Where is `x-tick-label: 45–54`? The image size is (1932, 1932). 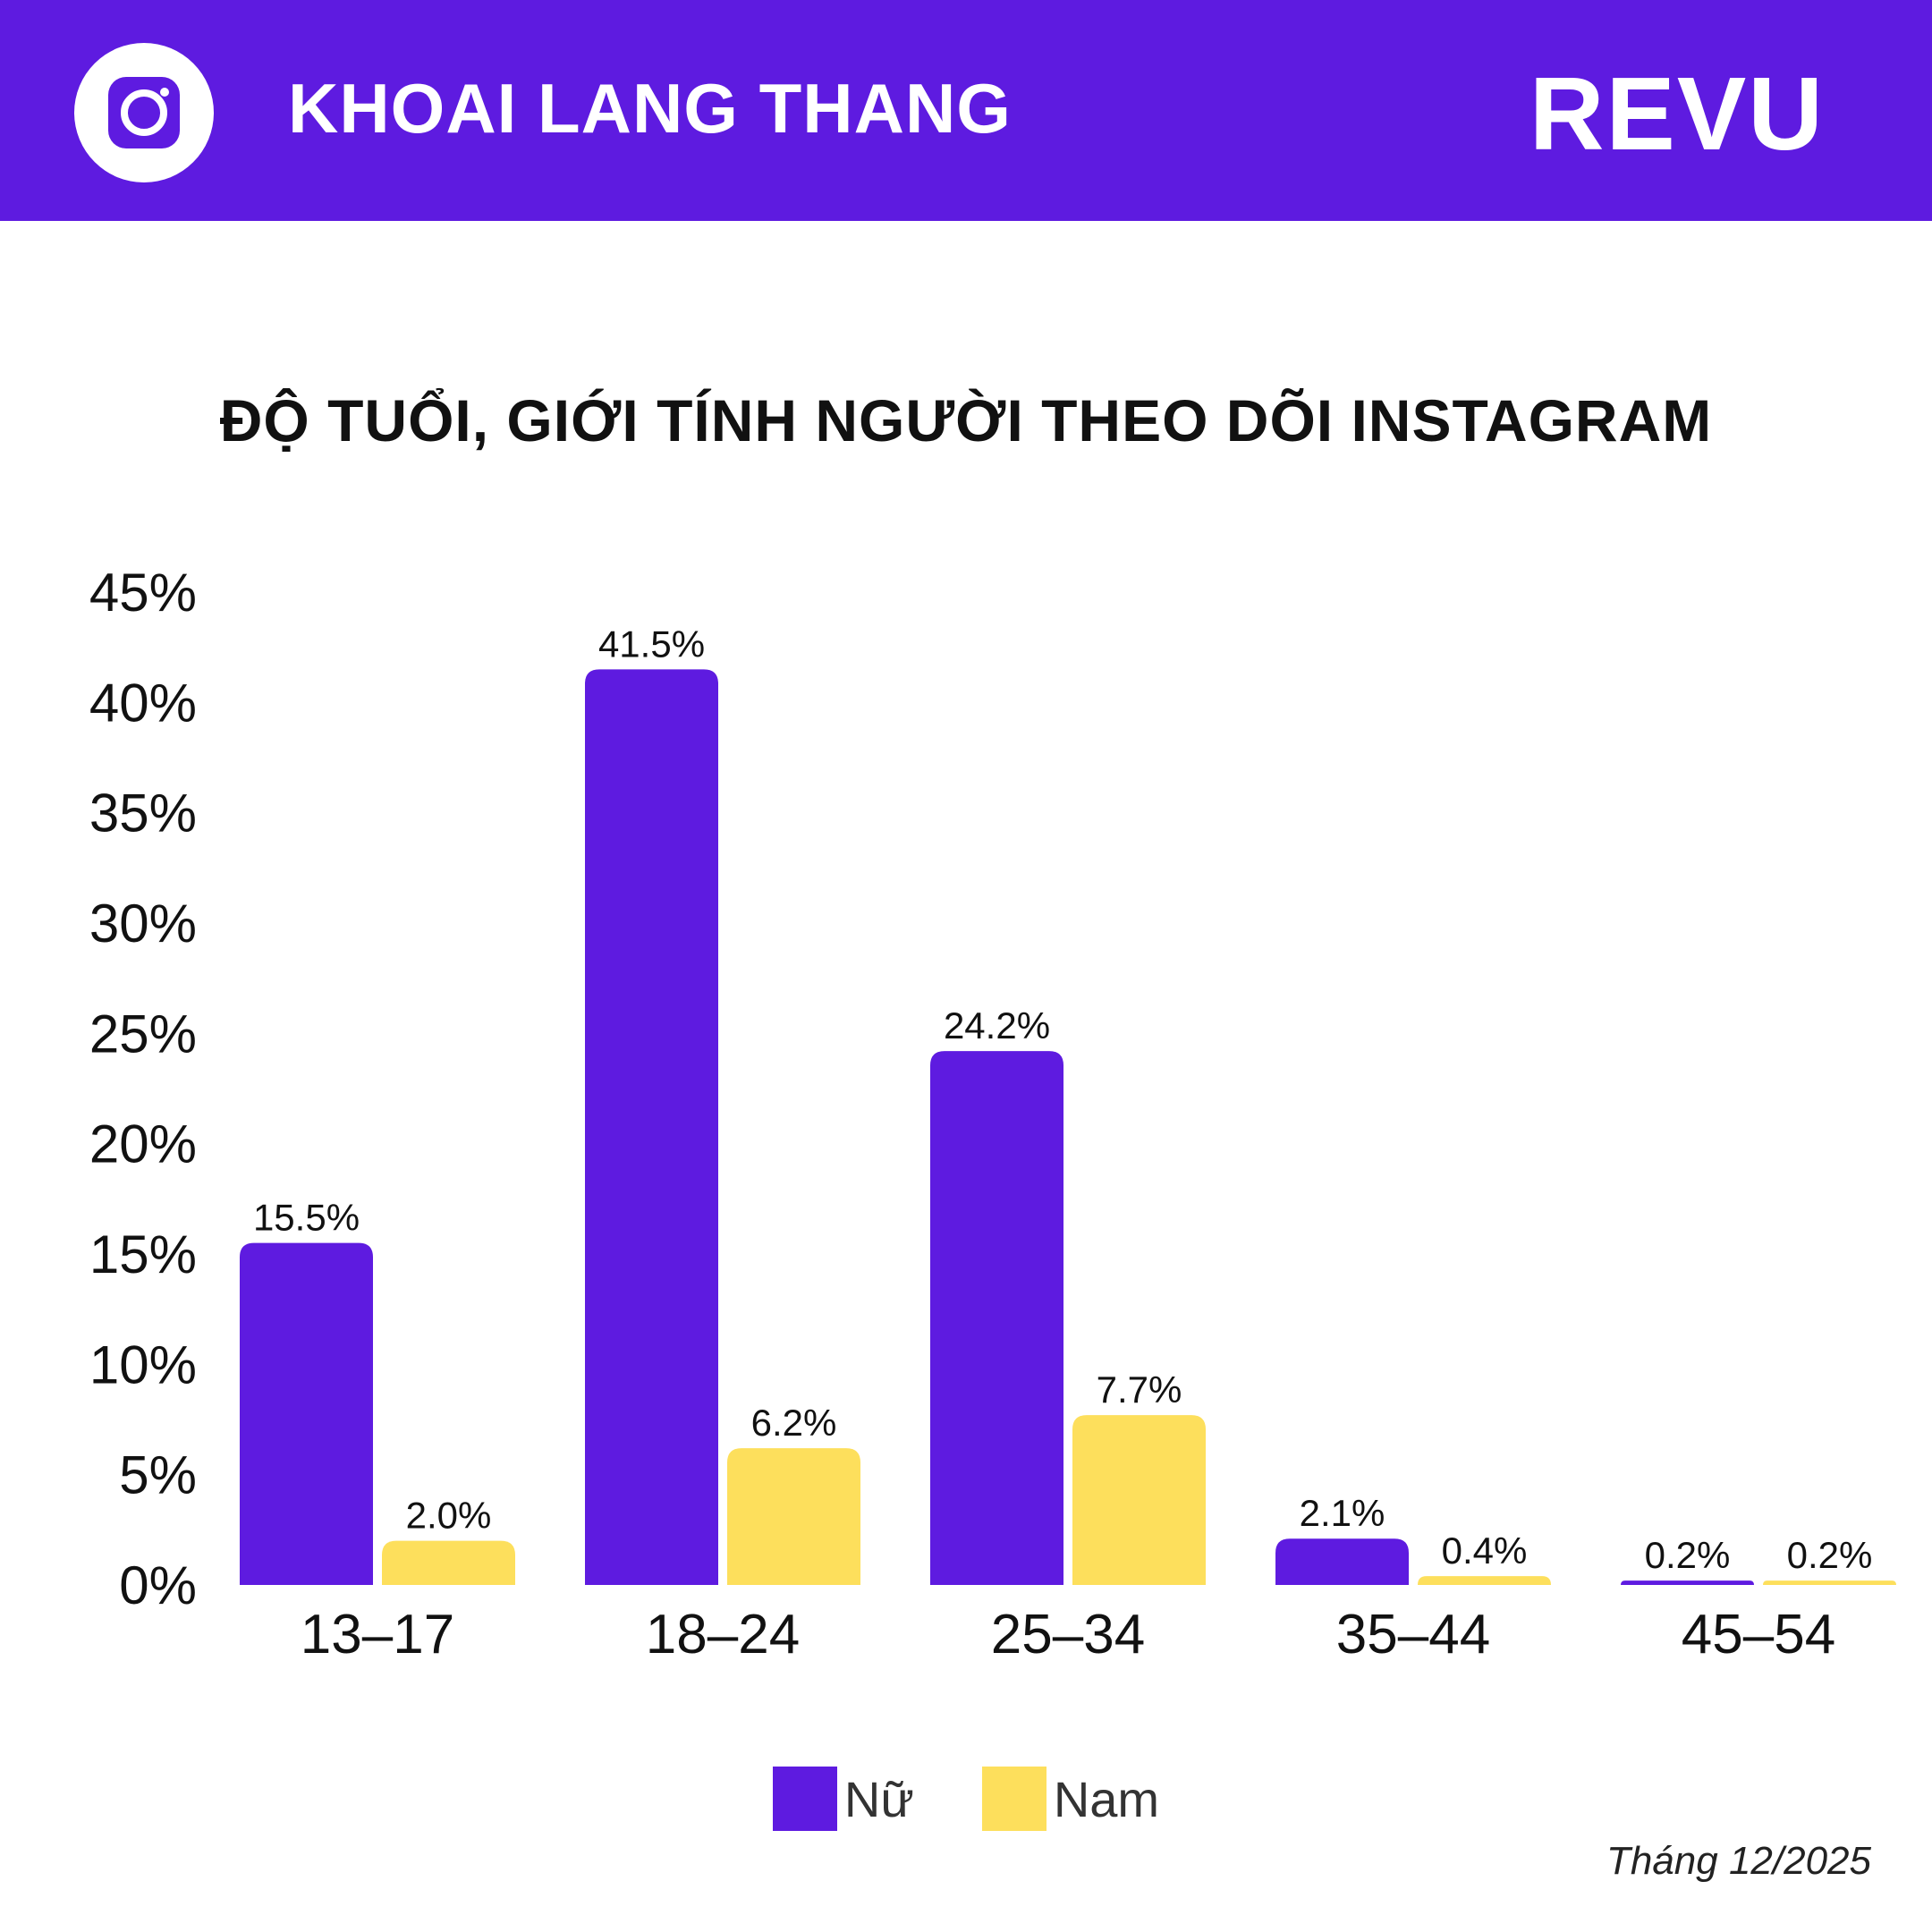 x-tick-label: 45–54 is located at coordinates (1758, 1634).